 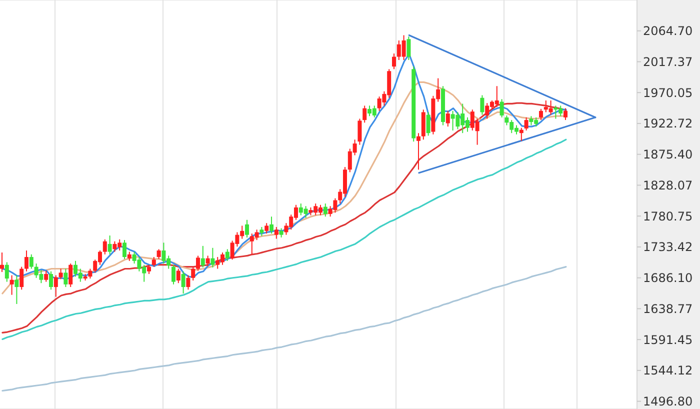 I want to click on y-tick-label: 2017.37, so click(x=668, y=61).